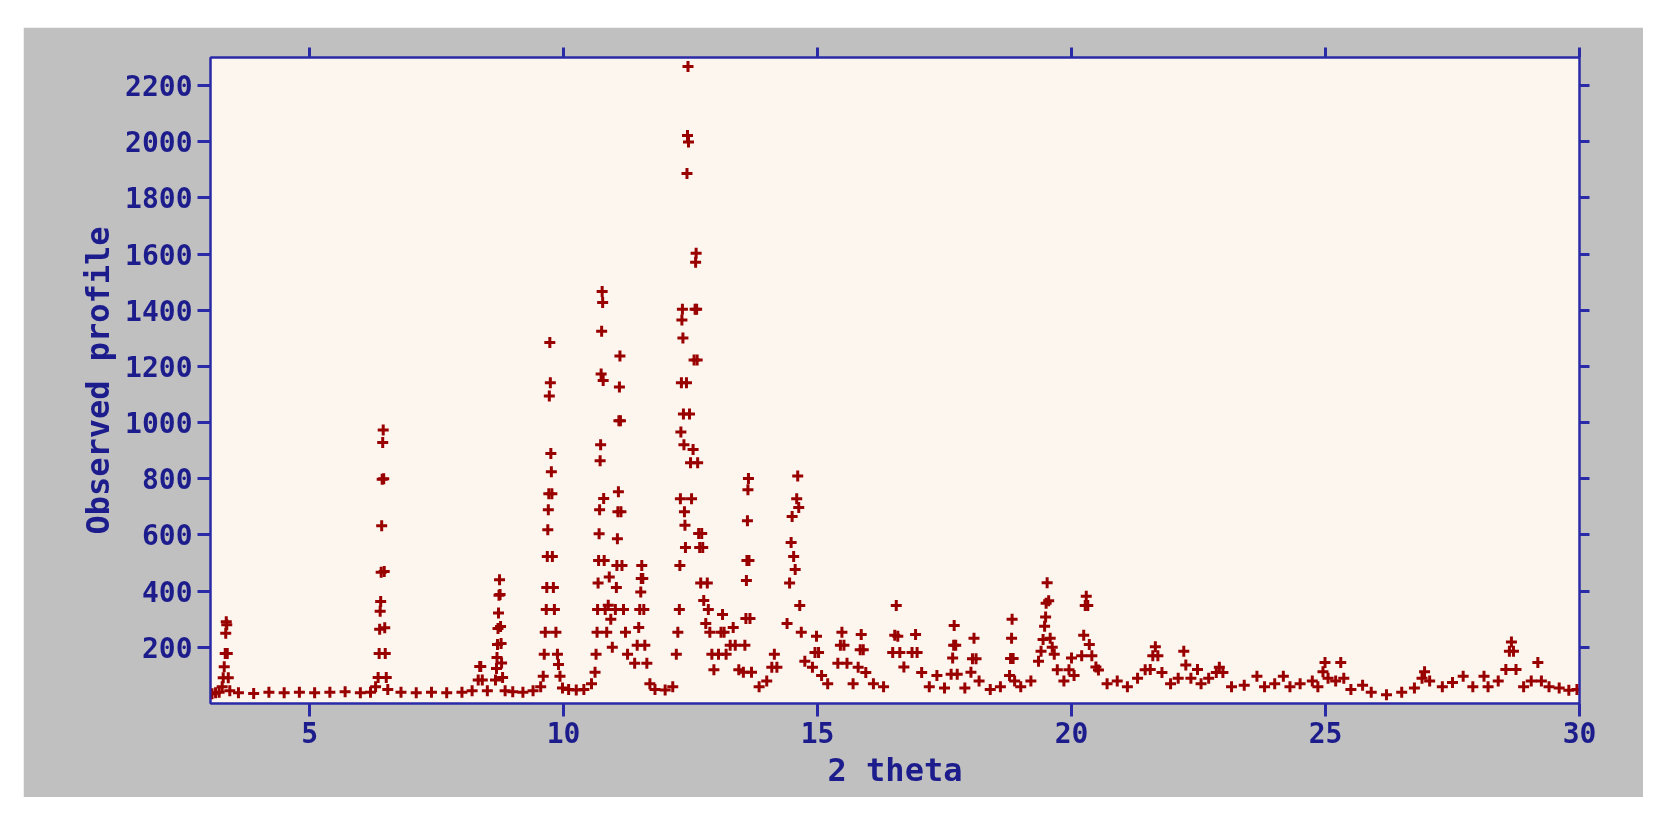 The height and width of the screenshot is (824, 1671). What do you see at coordinates (159, 143) in the screenshot?
I see `y-tick-label: 2000` at bounding box center [159, 143].